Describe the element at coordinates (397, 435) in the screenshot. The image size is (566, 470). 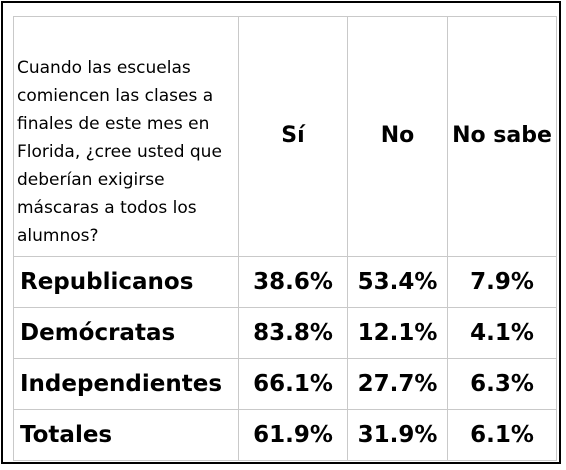
I see `value-cell: 31.9%` at that location.